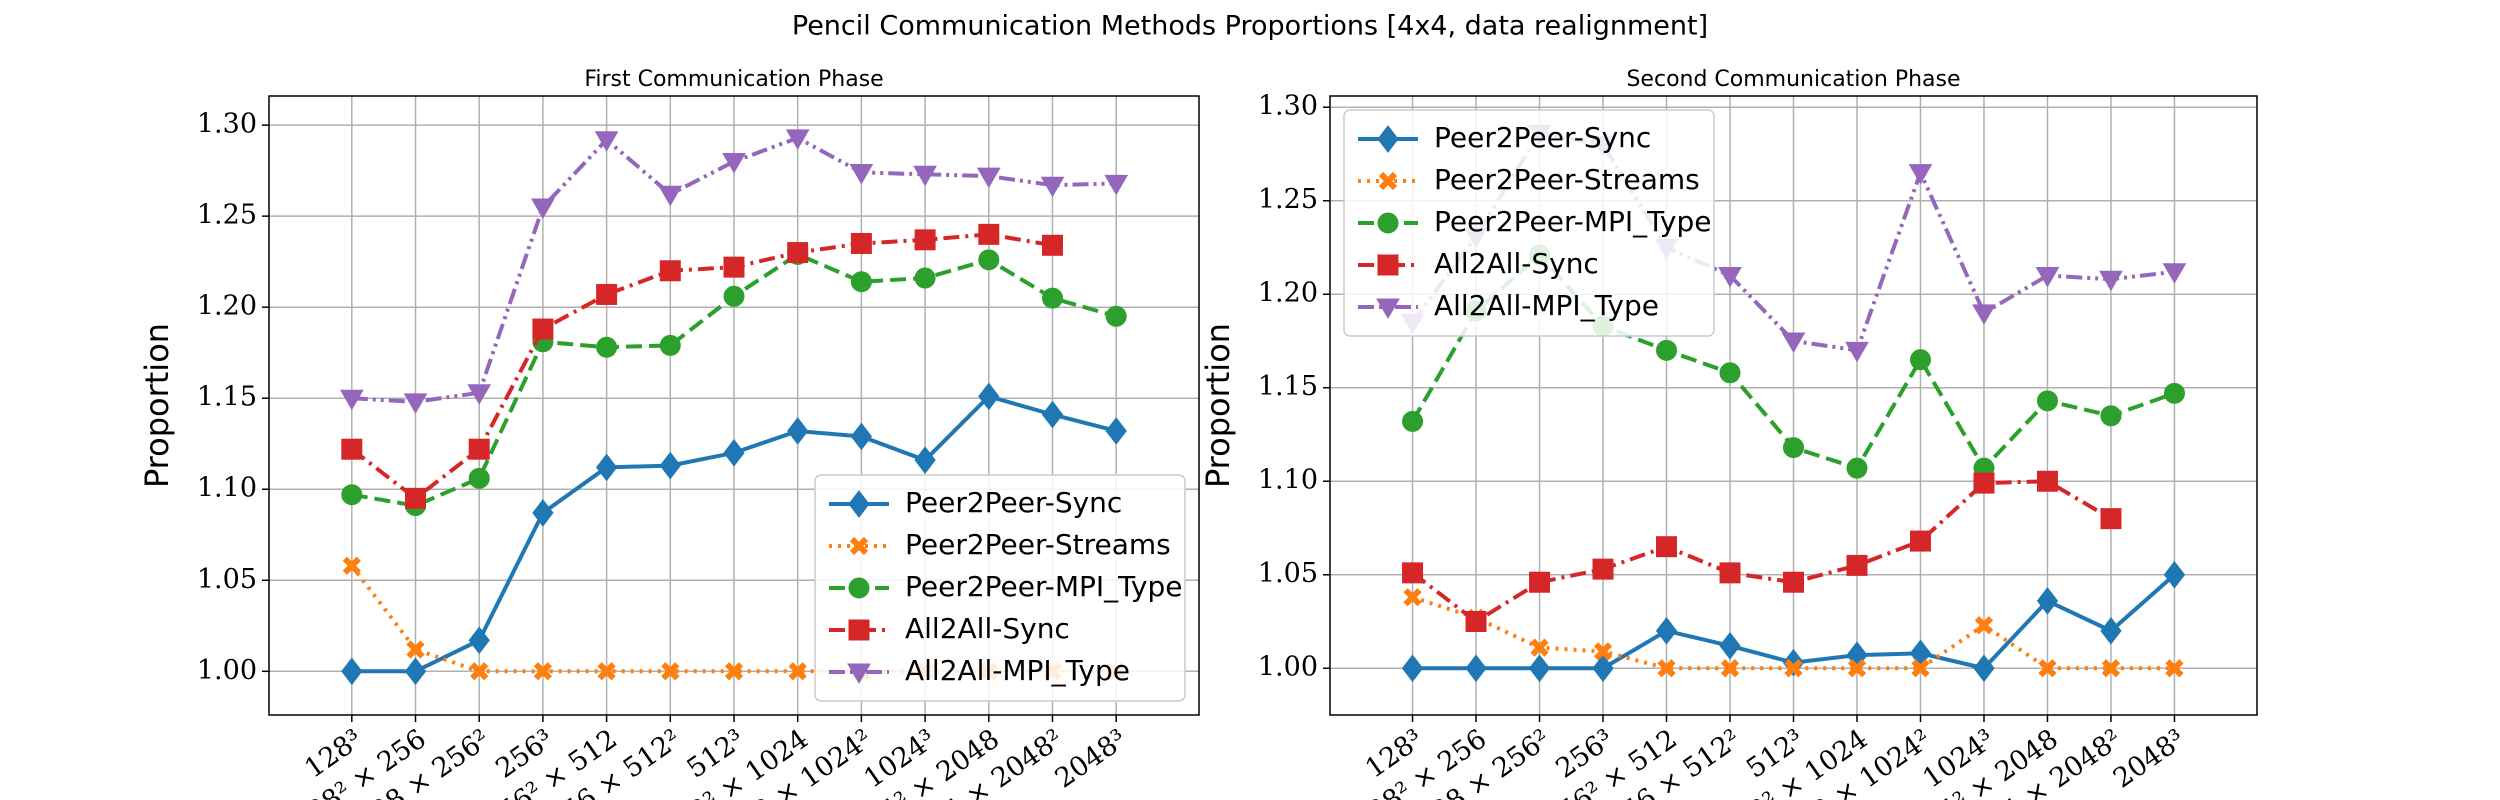 The image size is (2500, 800). I want to click on subplot-title: Second Communication Phase, so click(1793, 79).